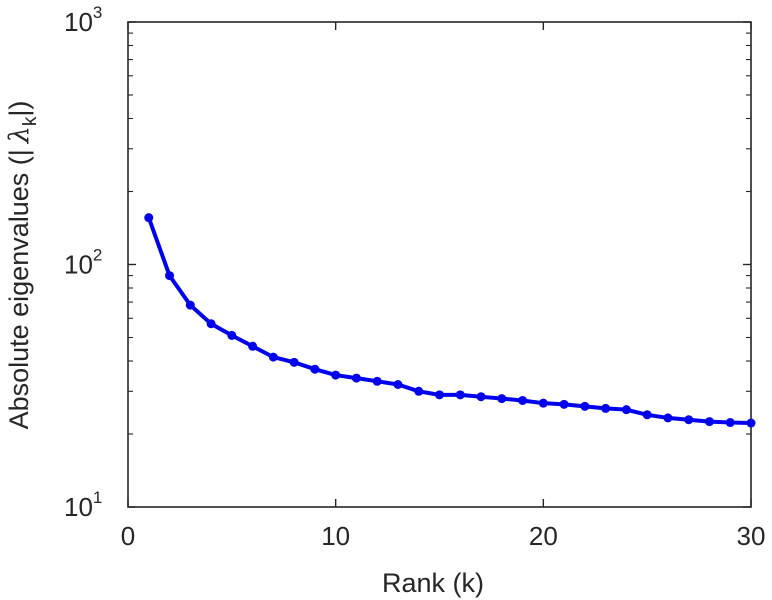 The image size is (772, 600). I want to click on y-tick-exponent: 3, so click(97, 12).